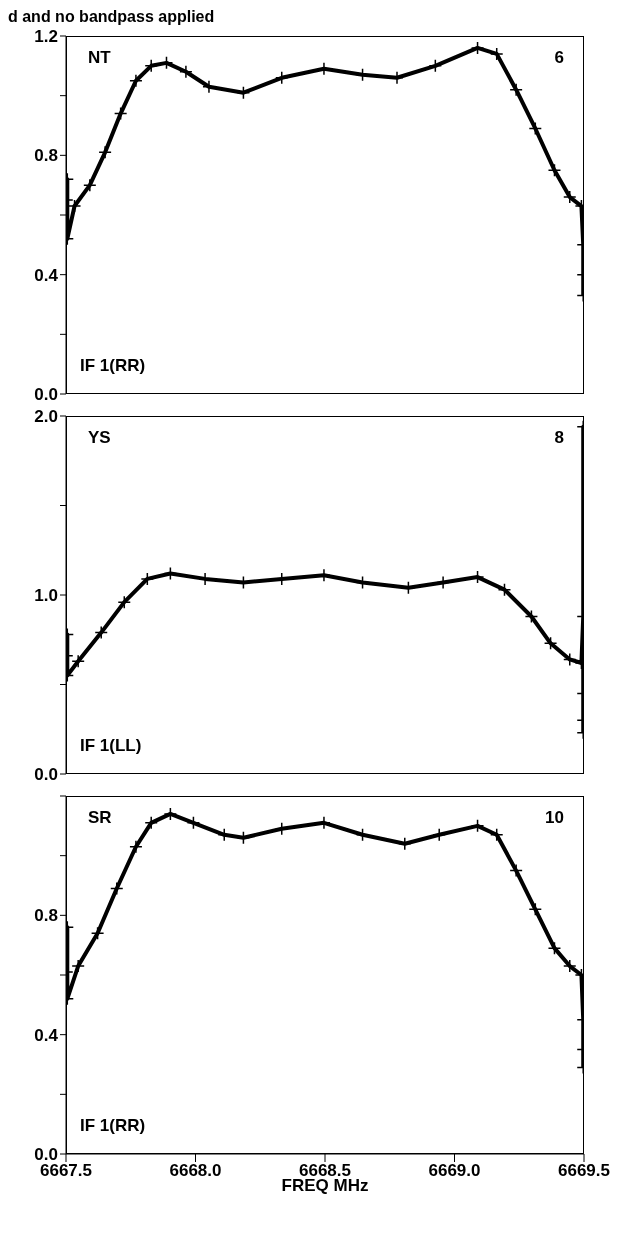 This screenshot has width=618, height=1257. I want to click on chart-title: d and no bandpass applied, so click(112, 17).